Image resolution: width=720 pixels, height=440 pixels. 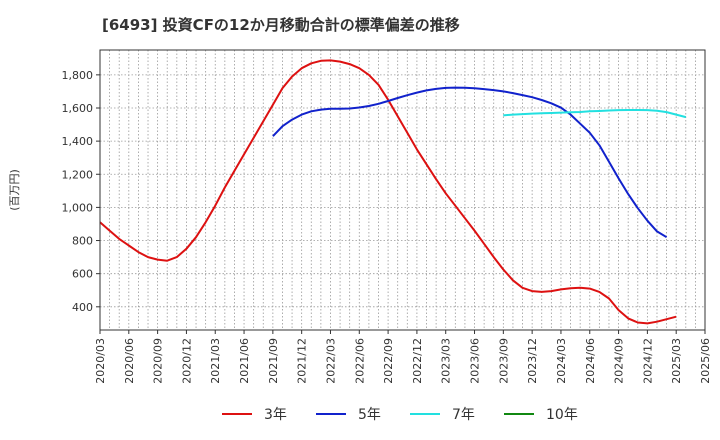 What do you see at coordinates (417, 361) in the screenshot?
I see `x-tick-label: 2022/12` at bounding box center [417, 361].